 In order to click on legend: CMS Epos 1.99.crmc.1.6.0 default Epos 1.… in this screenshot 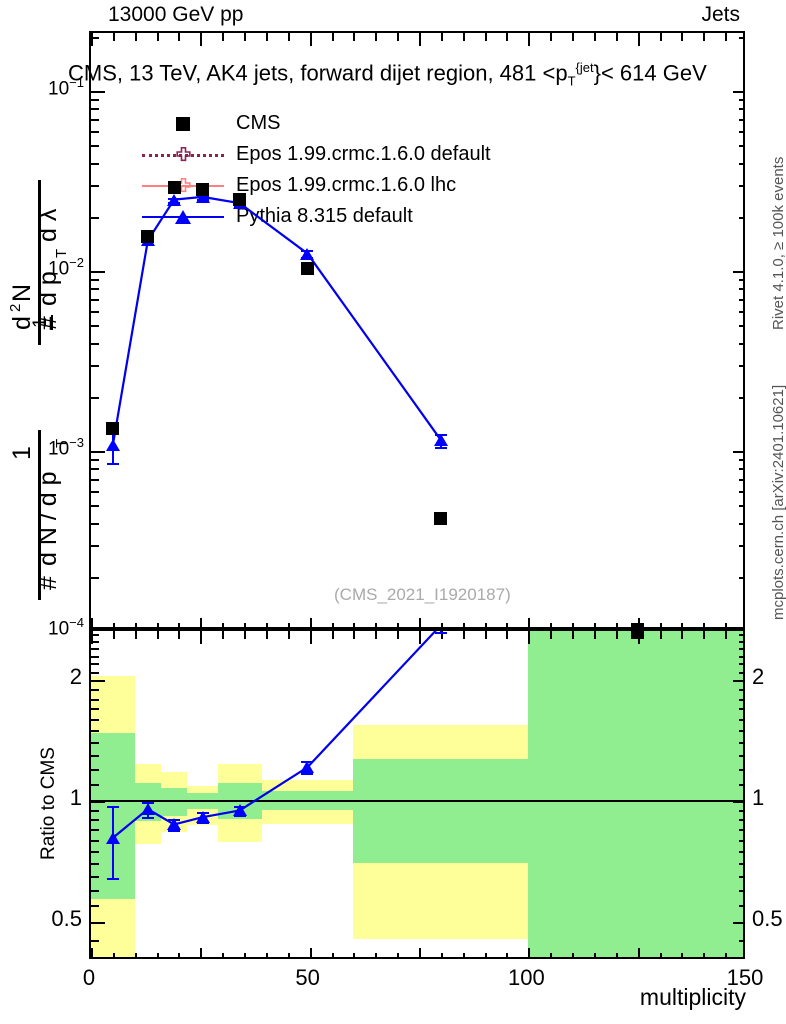, I will do `click(315, 170)`.